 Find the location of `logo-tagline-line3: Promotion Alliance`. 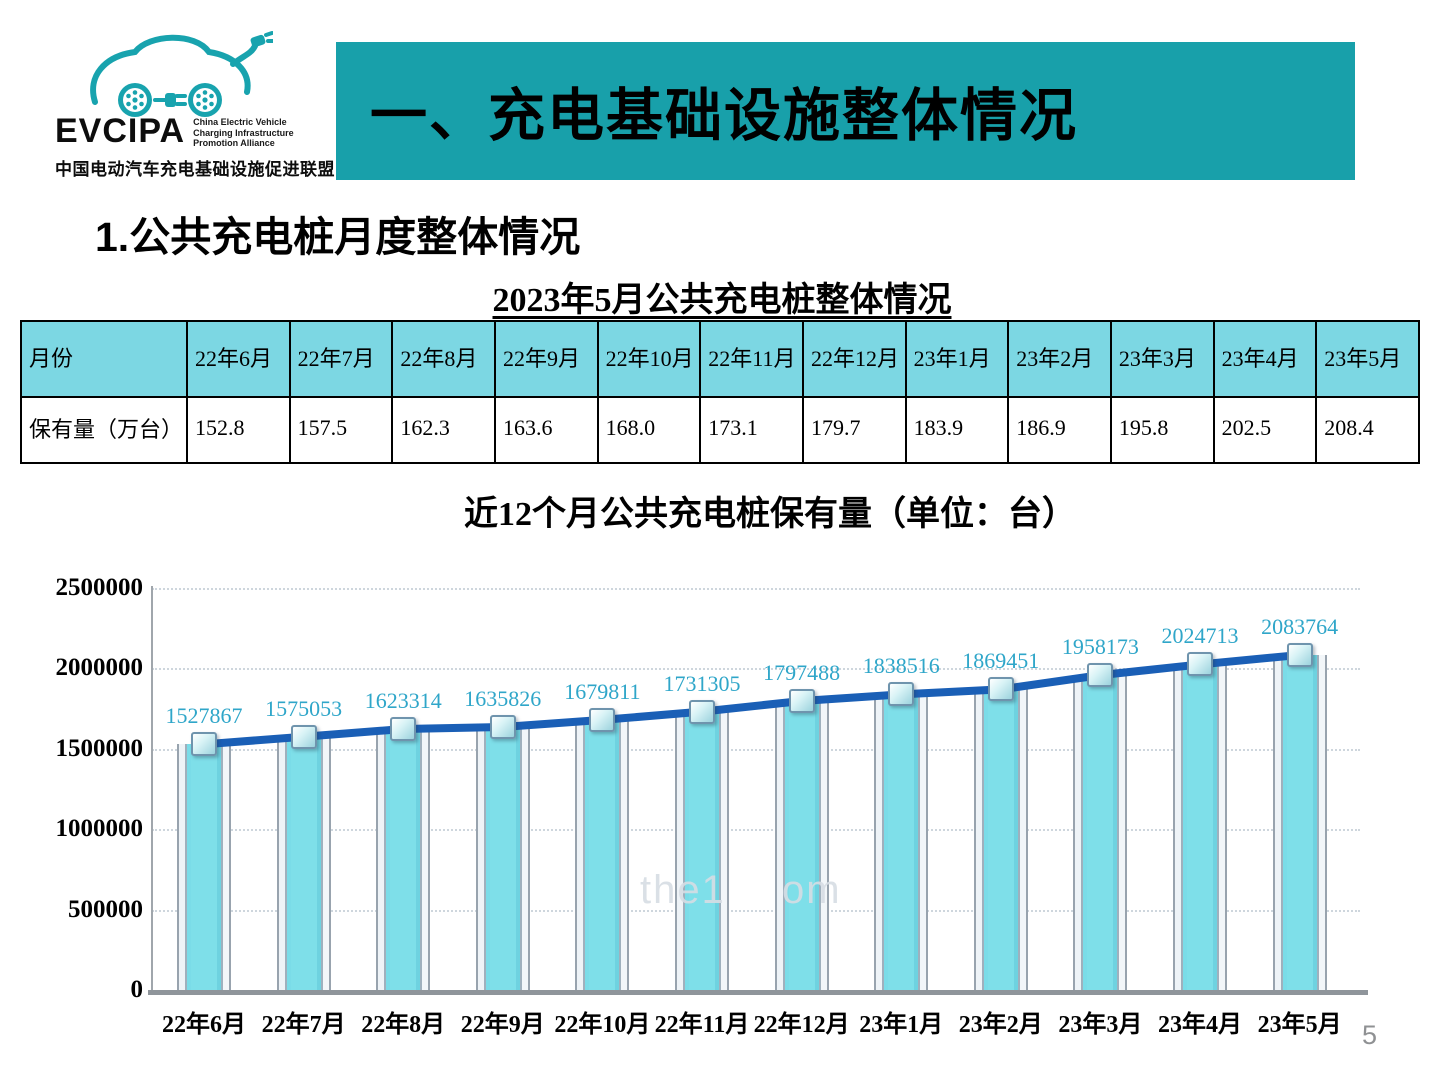

logo-tagline-line3: Promotion Alliance is located at coordinates (234, 143).